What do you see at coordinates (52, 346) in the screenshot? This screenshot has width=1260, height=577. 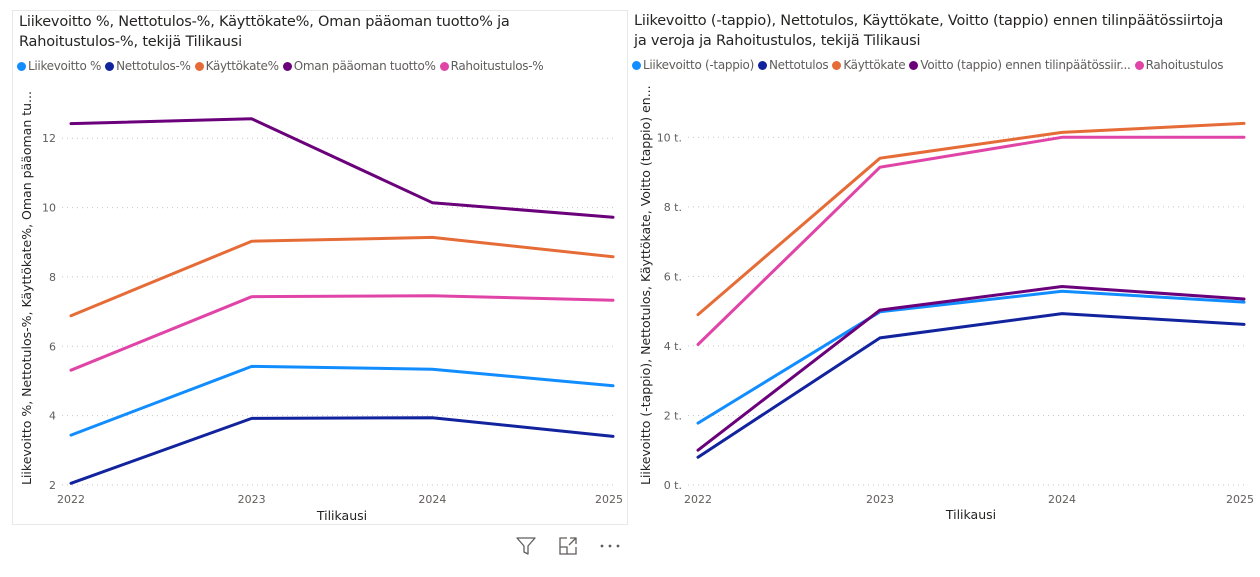 I see `y-tick-label: 6` at bounding box center [52, 346].